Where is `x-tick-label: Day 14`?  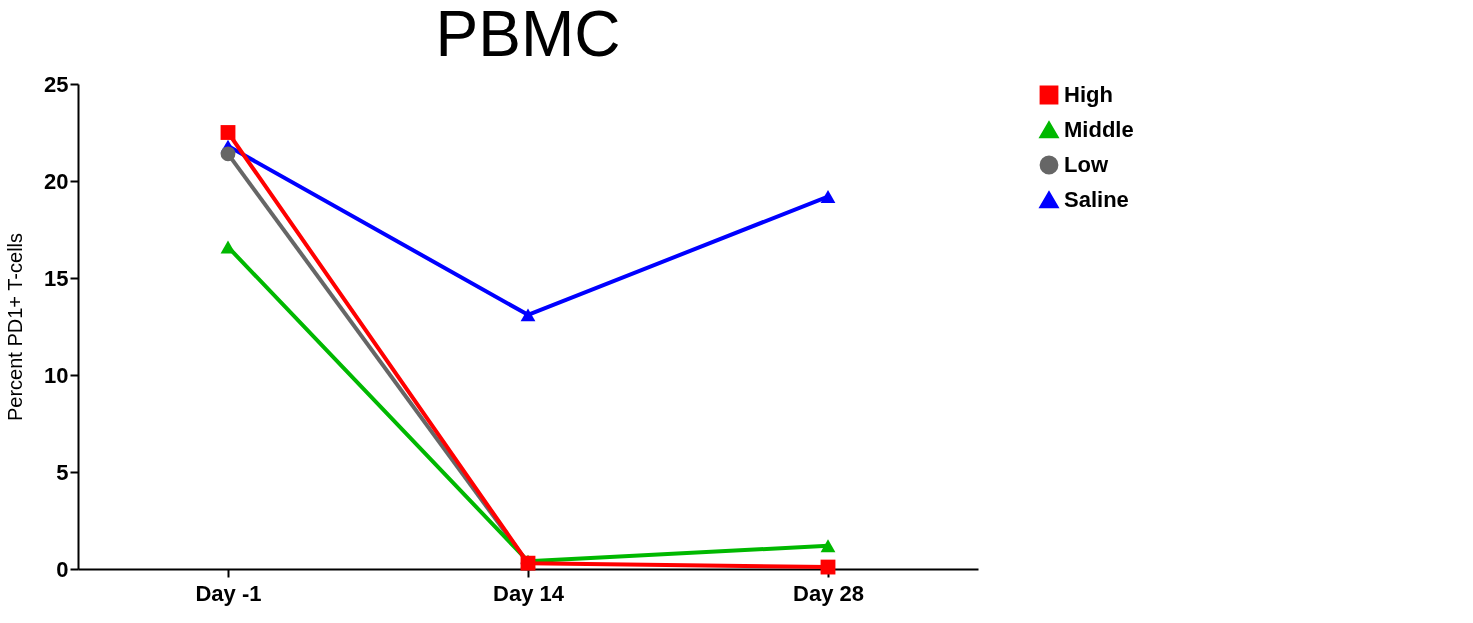
x-tick-label: Day 14 is located at coordinates (529, 593).